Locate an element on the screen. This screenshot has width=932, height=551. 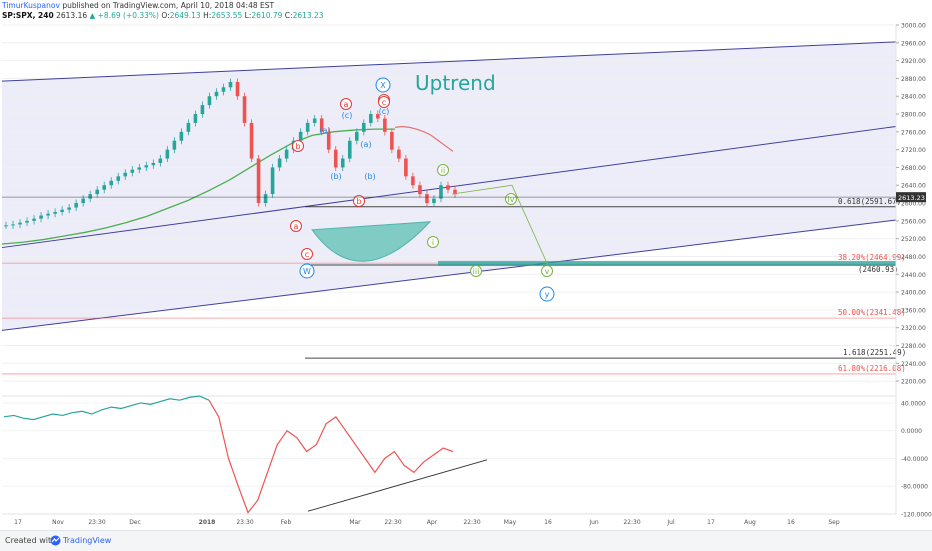
wave-label-11: iii is located at coordinates (476, 271).